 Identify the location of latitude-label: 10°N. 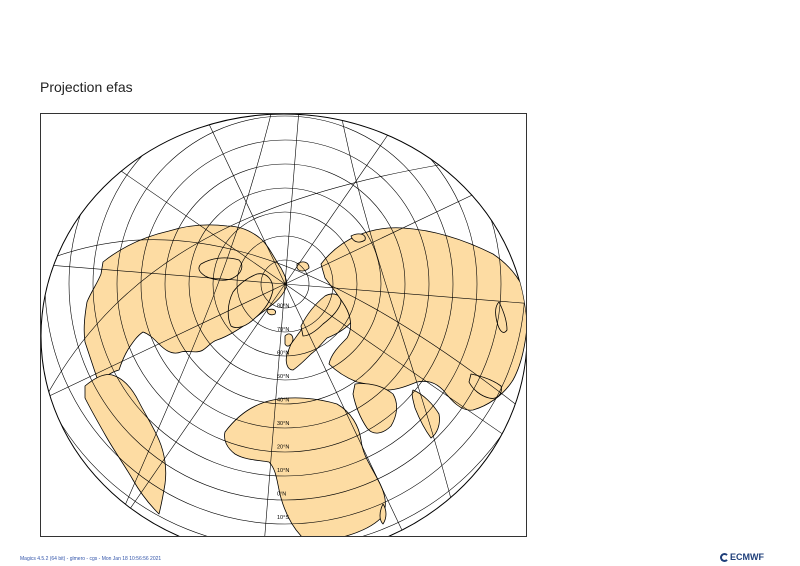
(283, 471).